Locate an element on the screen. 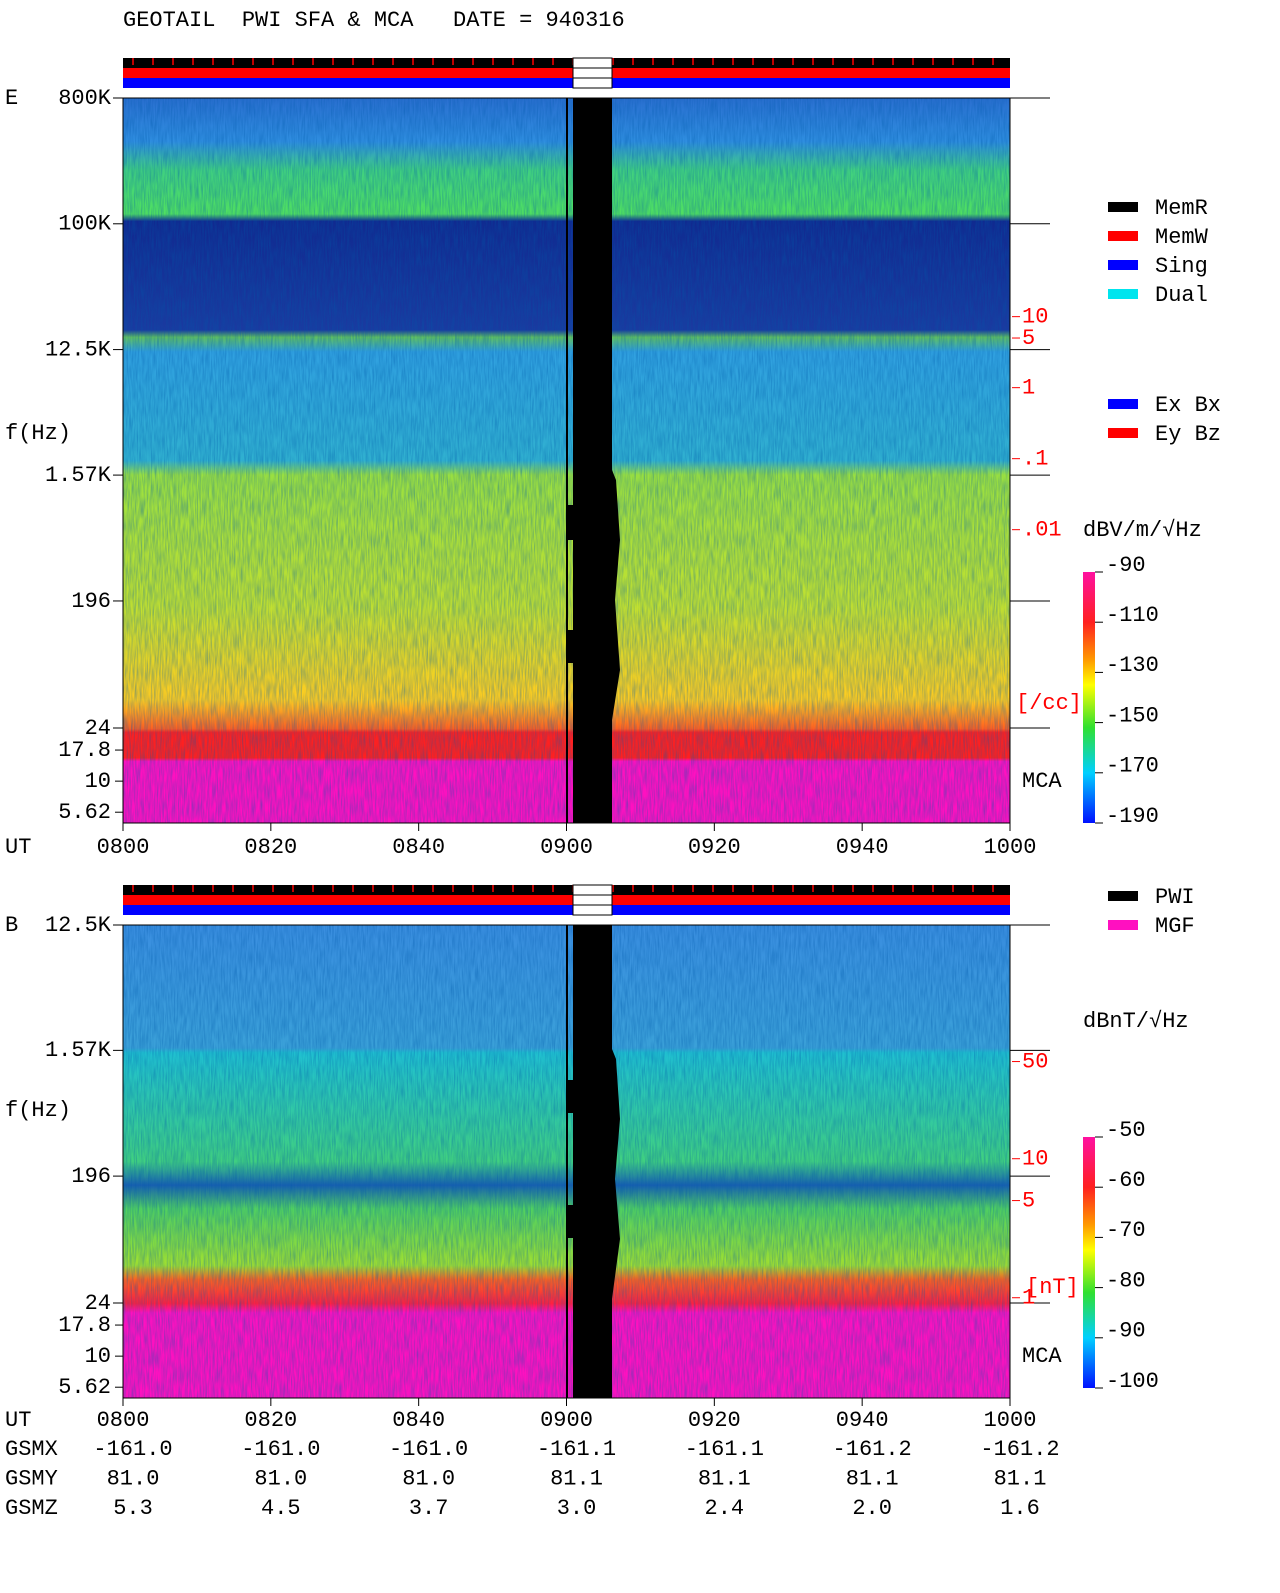  x-axis-label: UT is located at coordinates (18, 847).